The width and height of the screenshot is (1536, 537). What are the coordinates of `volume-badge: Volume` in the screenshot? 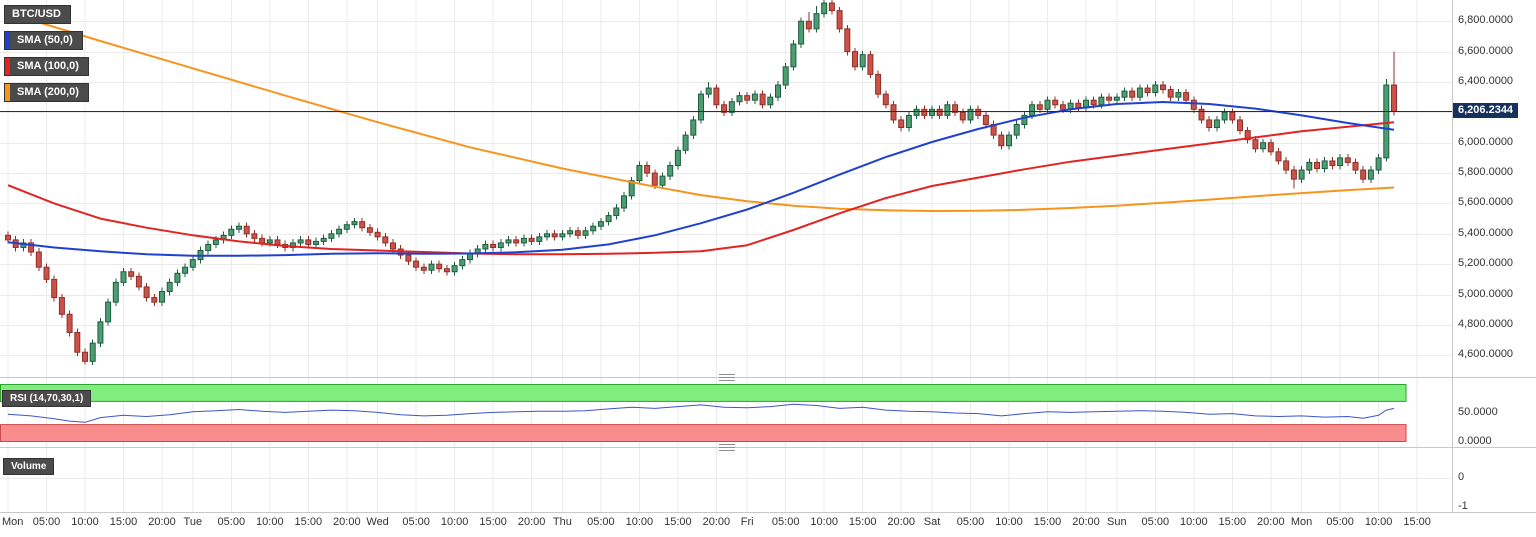 It's located at (29, 466).